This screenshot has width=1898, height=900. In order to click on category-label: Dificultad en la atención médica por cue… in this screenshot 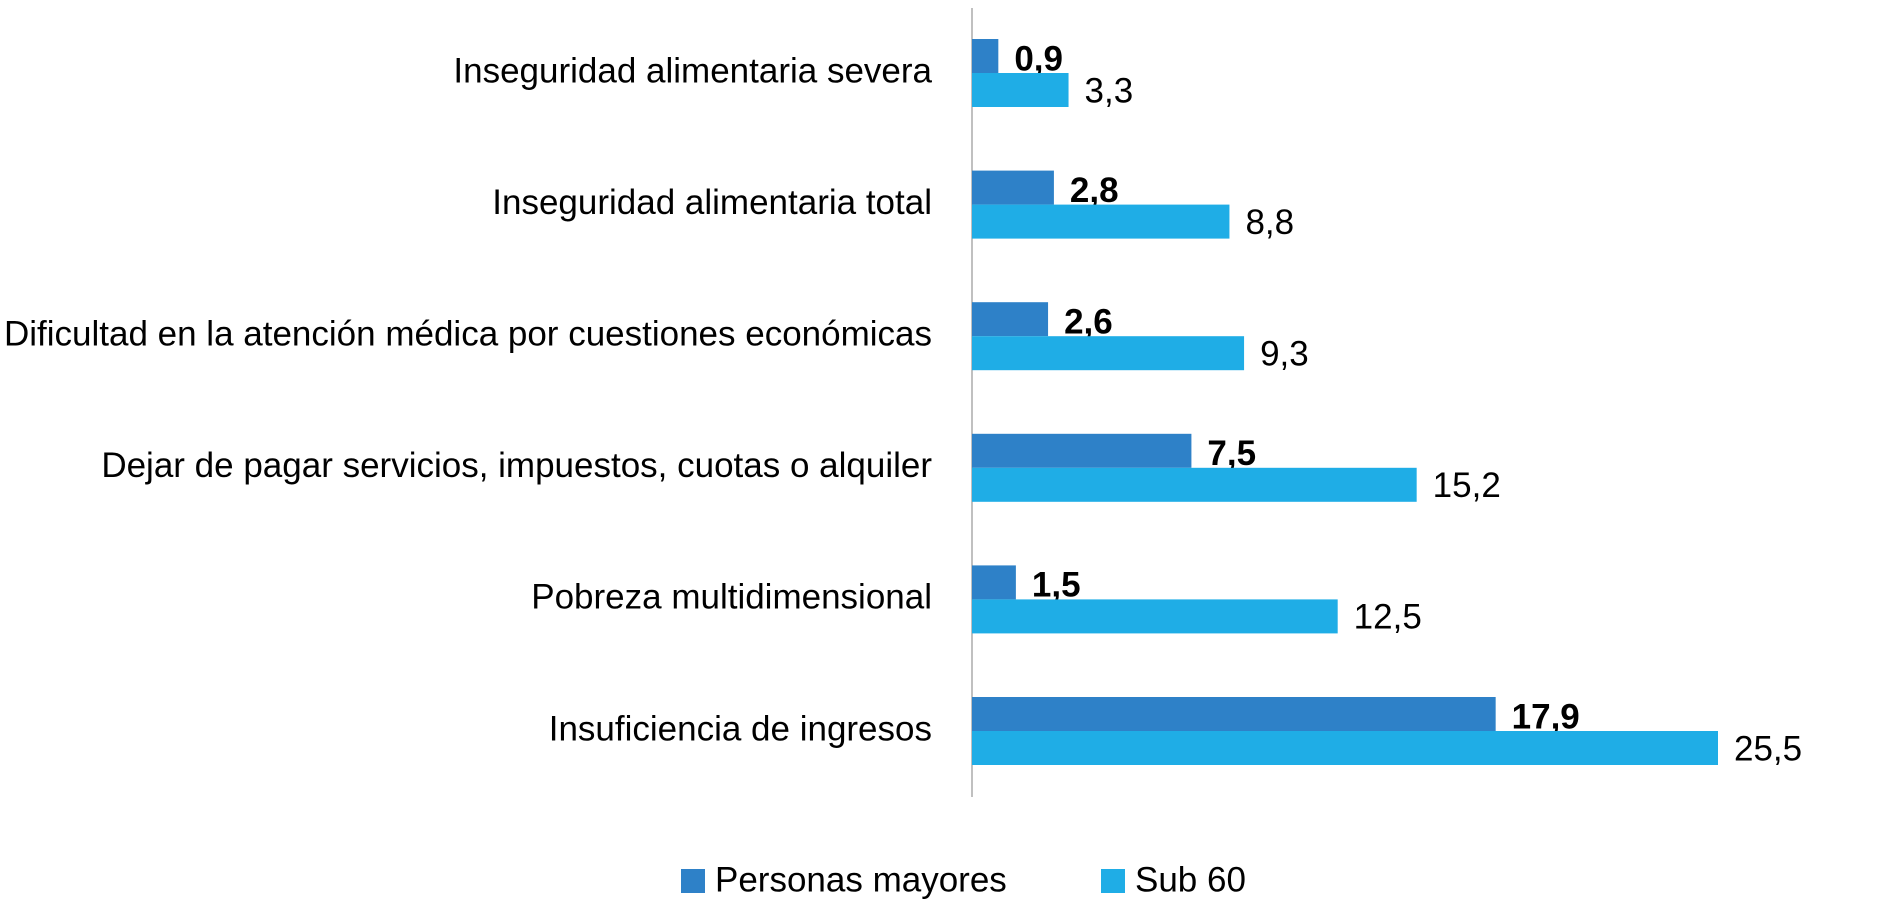, I will do `click(468, 333)`.